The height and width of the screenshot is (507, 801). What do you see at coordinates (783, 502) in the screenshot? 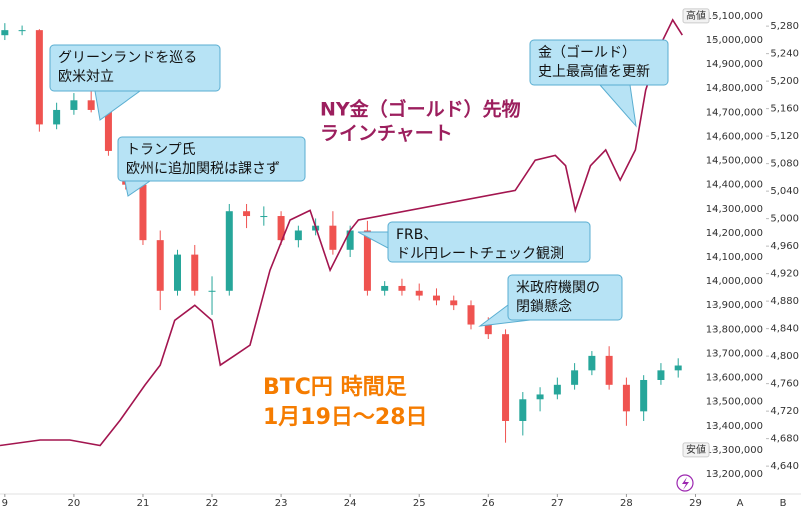
I see `axis-corner-label: B` at bounding box center [783, 502].